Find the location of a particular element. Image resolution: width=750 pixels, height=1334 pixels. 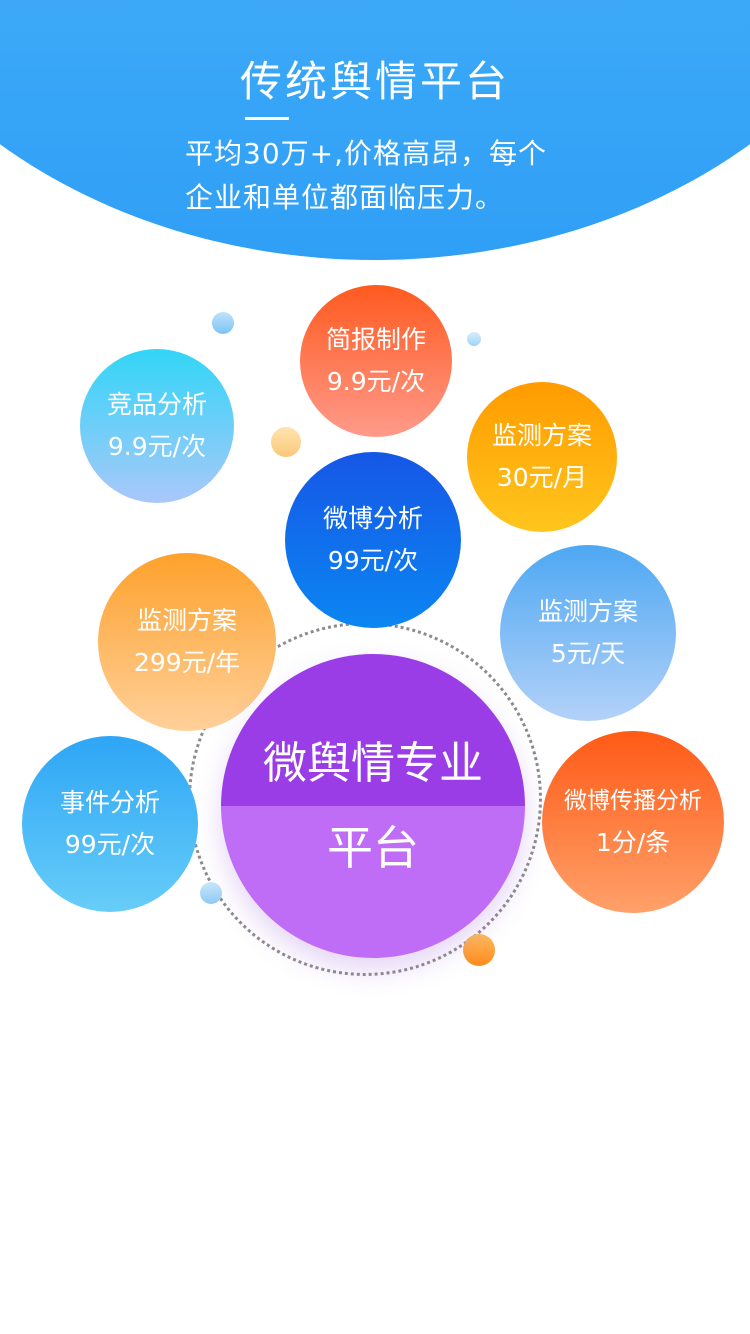

header-description: 平均30万+,价格高昂，每个 企业和单位都面临压力。 is located at coordinates (395, 176).